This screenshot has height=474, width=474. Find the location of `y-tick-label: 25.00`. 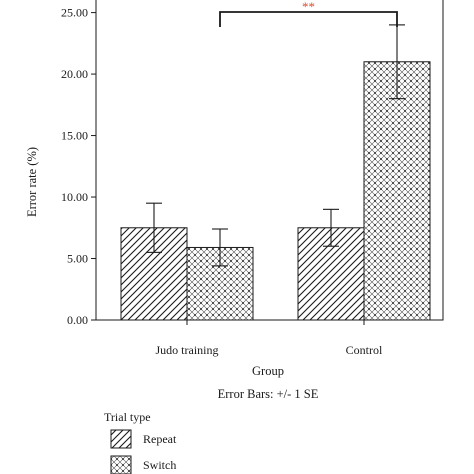

y-tick-label: 25.00 is located at coordinates (74, 13).